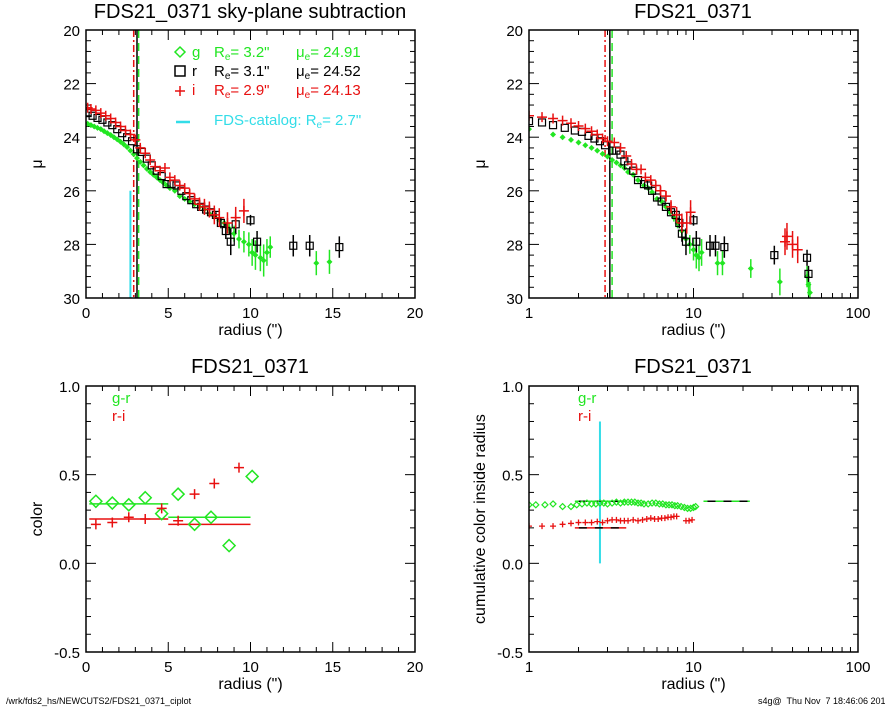 This screenshot has height=708, width=885. Describe the element at coordinates (857, 667) in the screenshot. I see `x-tick-label: 100` at that location.